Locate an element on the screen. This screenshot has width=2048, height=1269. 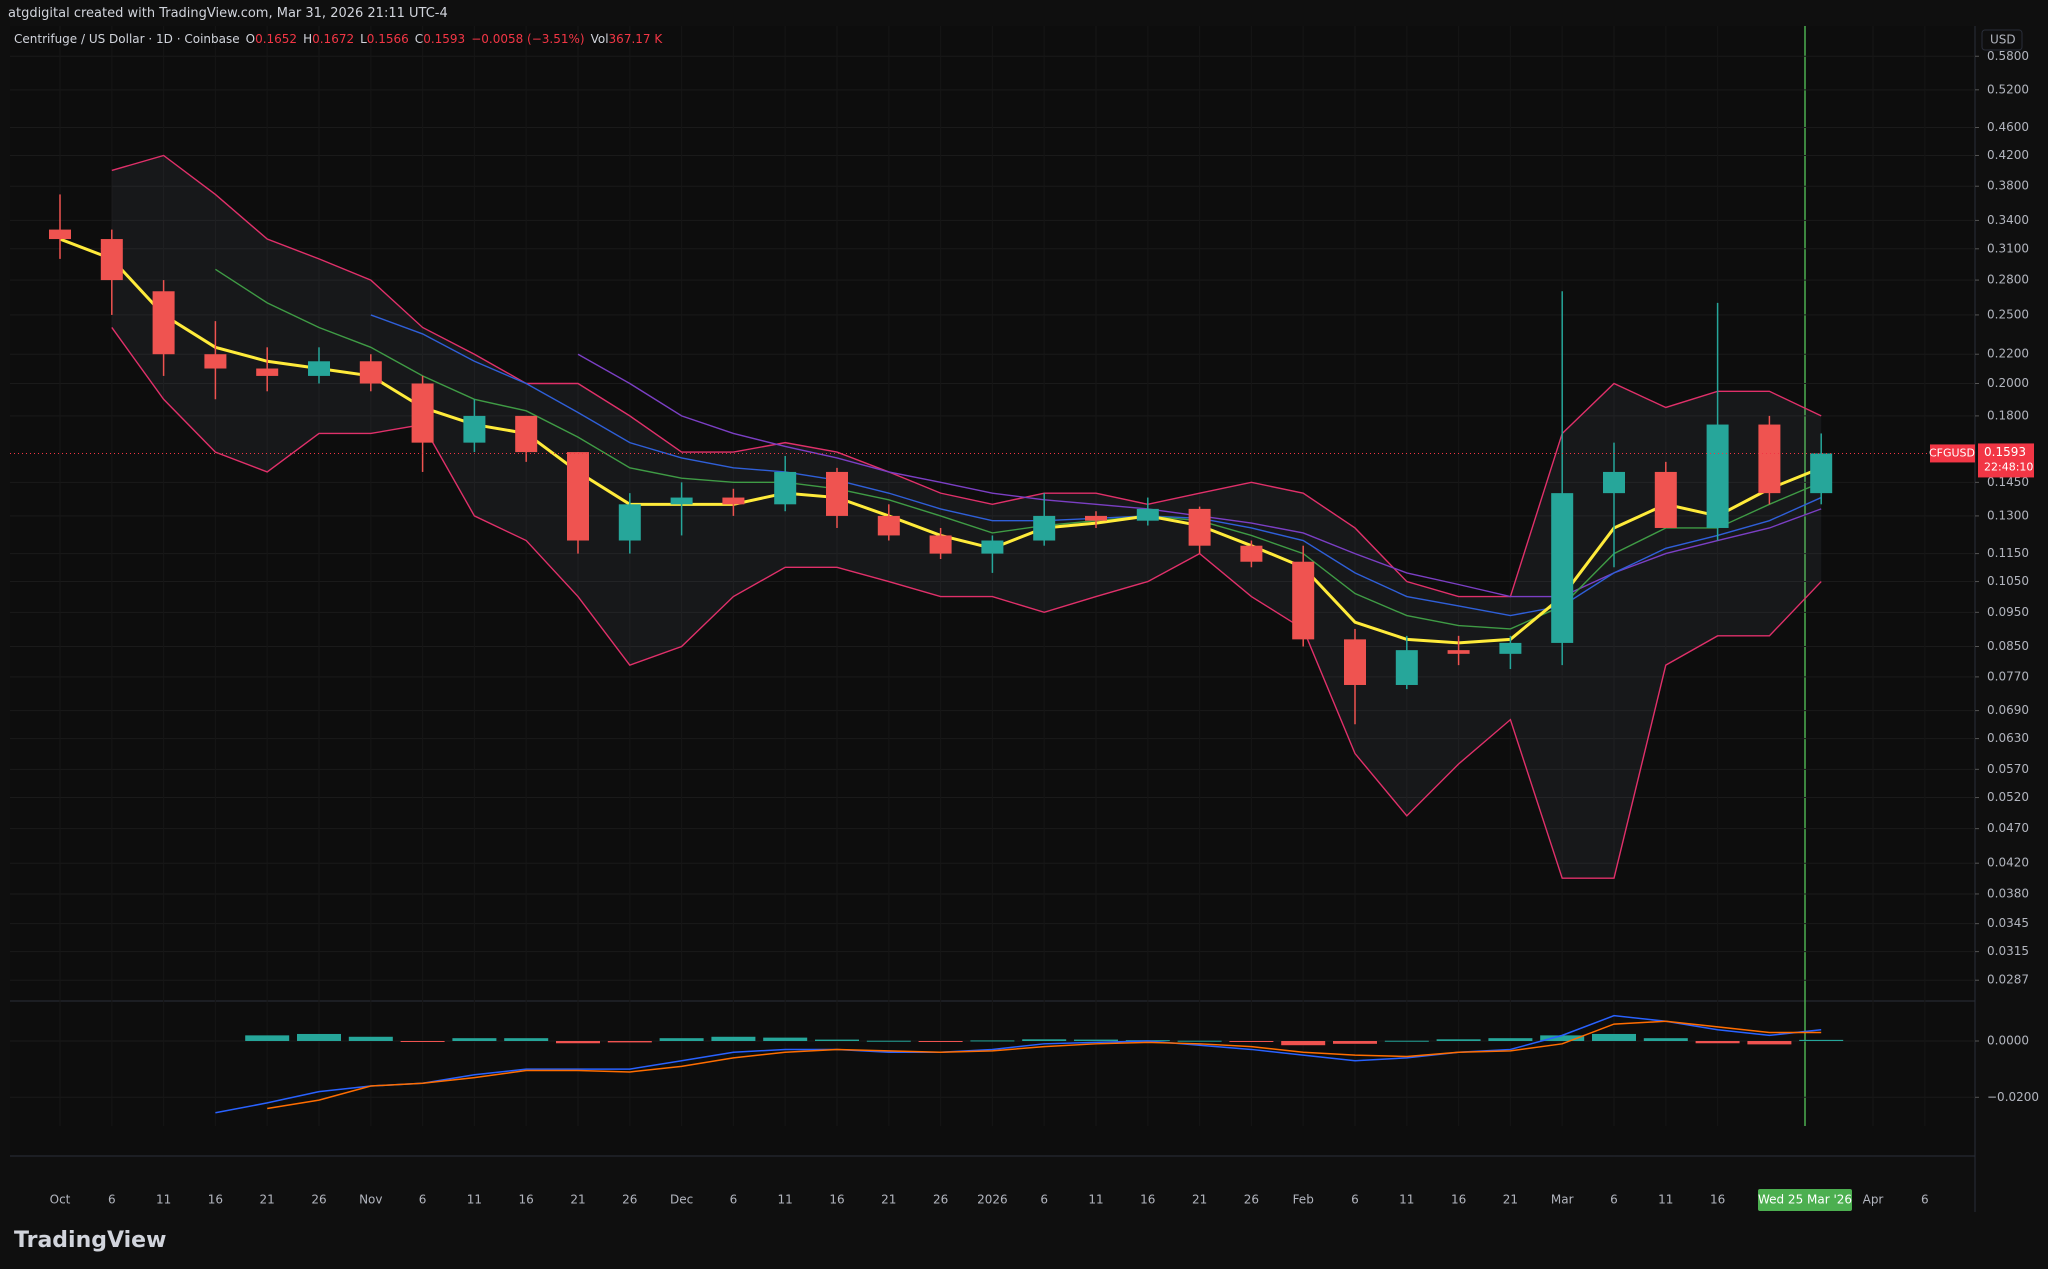
x-tick-label: Oct is located at coordinates (60, 1200).